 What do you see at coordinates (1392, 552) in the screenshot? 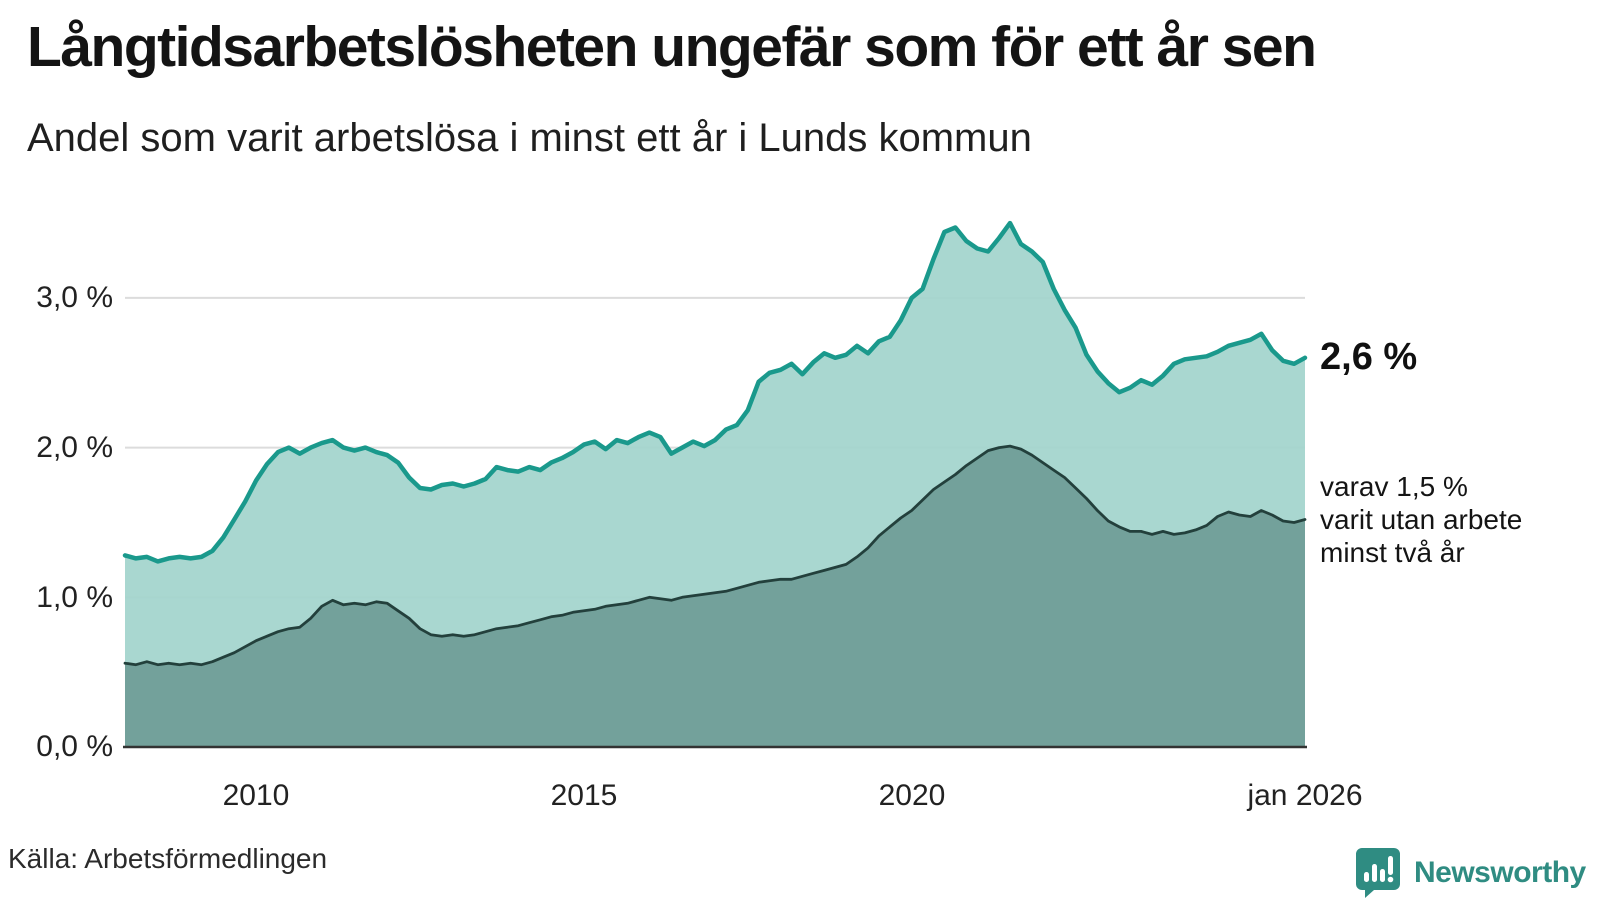
I see `subset-label-line3: minst två år` at bounding box center [1392, 552].